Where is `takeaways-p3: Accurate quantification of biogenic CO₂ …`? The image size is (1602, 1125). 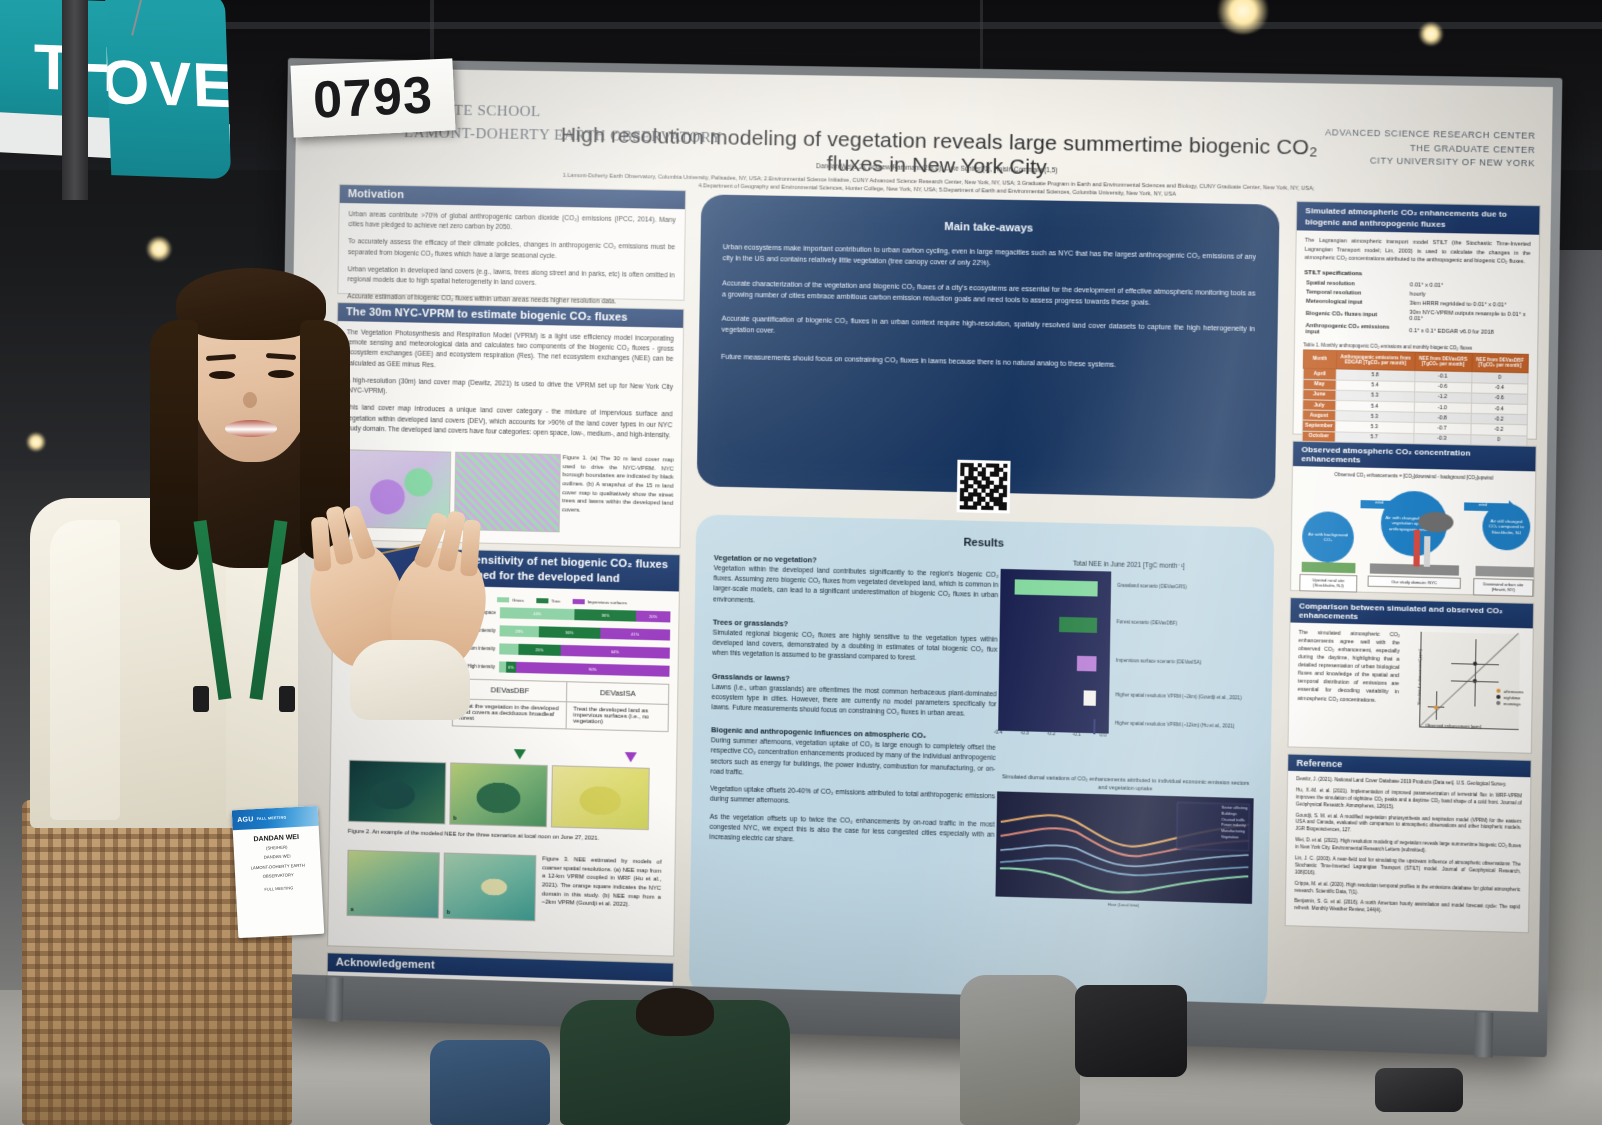
takeaways-p3: Accurate quantification of biogenic CO₂ … is located at coordinates (988, 325).